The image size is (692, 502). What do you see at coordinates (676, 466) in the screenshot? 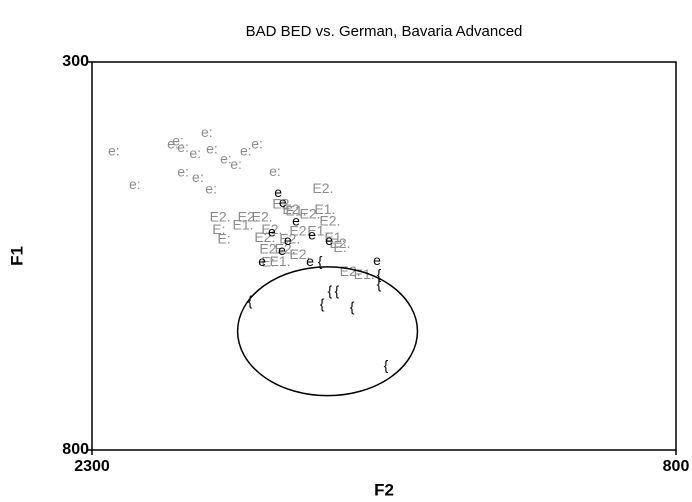
I see `x-tick-label: 800` at bounding box center [676, 466].